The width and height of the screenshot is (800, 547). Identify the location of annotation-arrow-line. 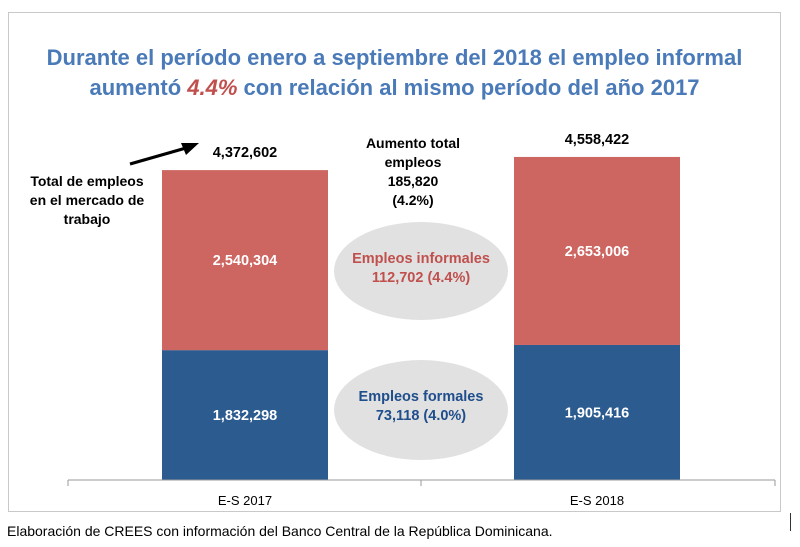
(158, 156).